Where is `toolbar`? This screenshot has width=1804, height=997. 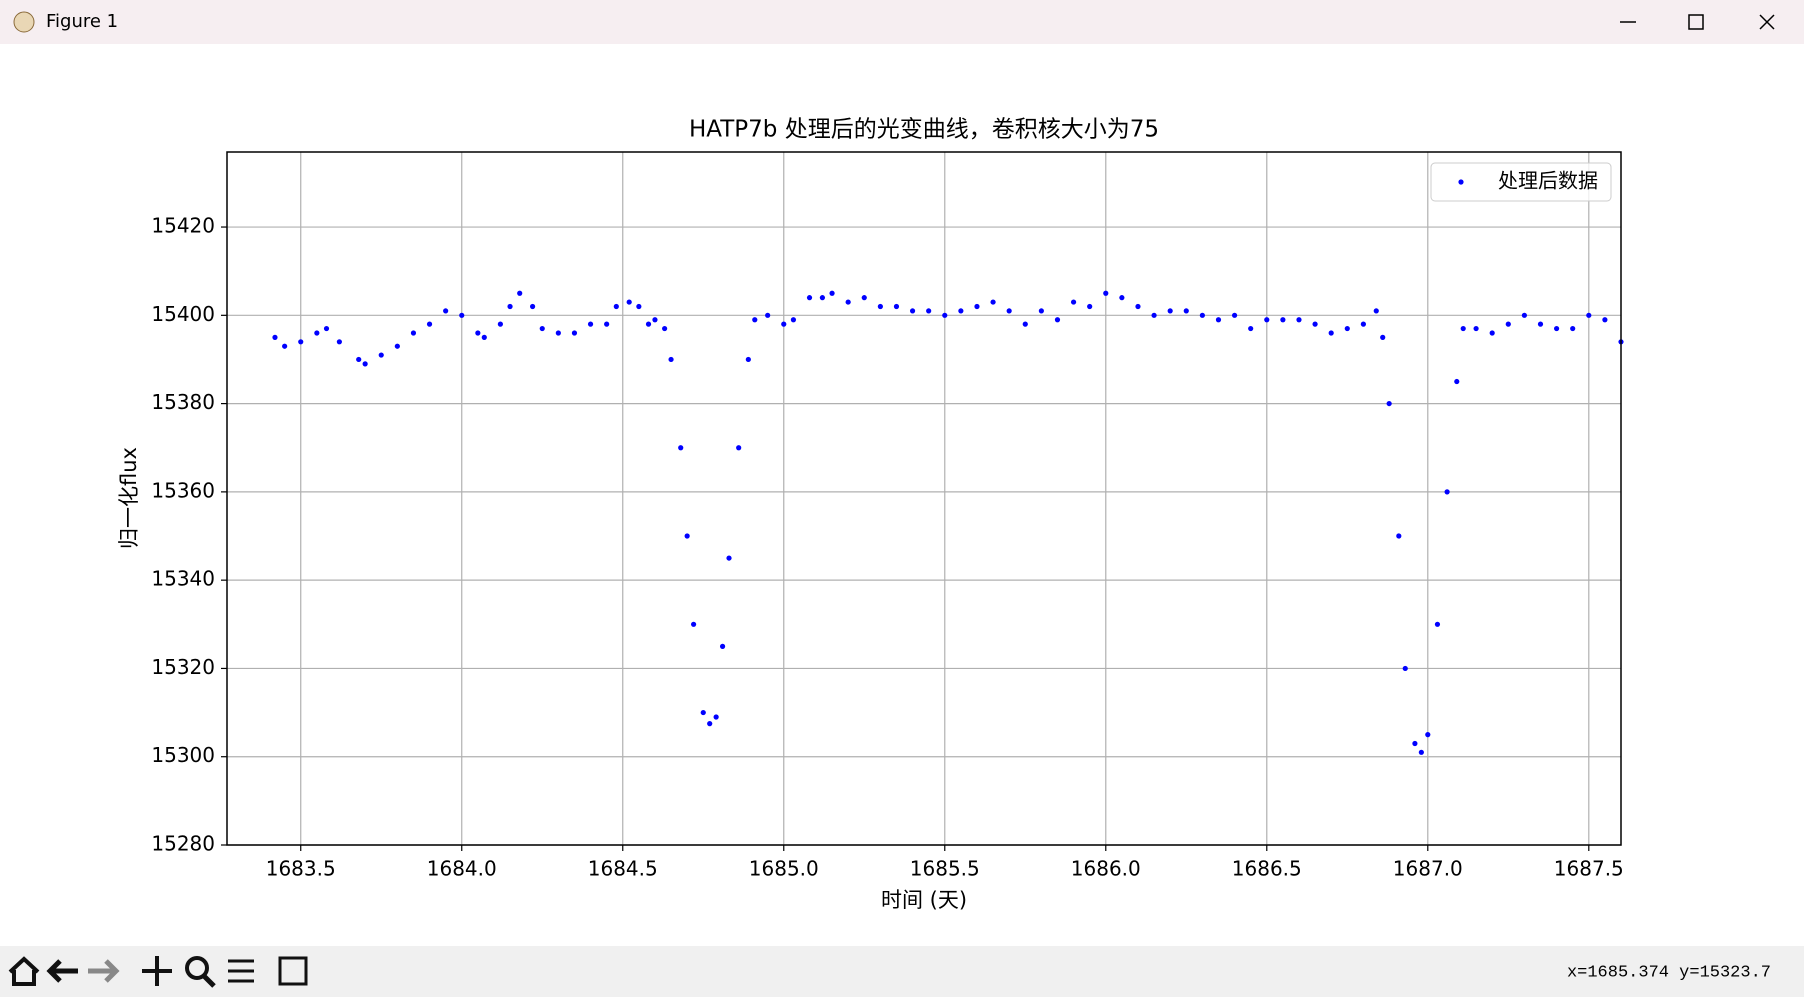
toolbar is located at coordinates (902, 971).